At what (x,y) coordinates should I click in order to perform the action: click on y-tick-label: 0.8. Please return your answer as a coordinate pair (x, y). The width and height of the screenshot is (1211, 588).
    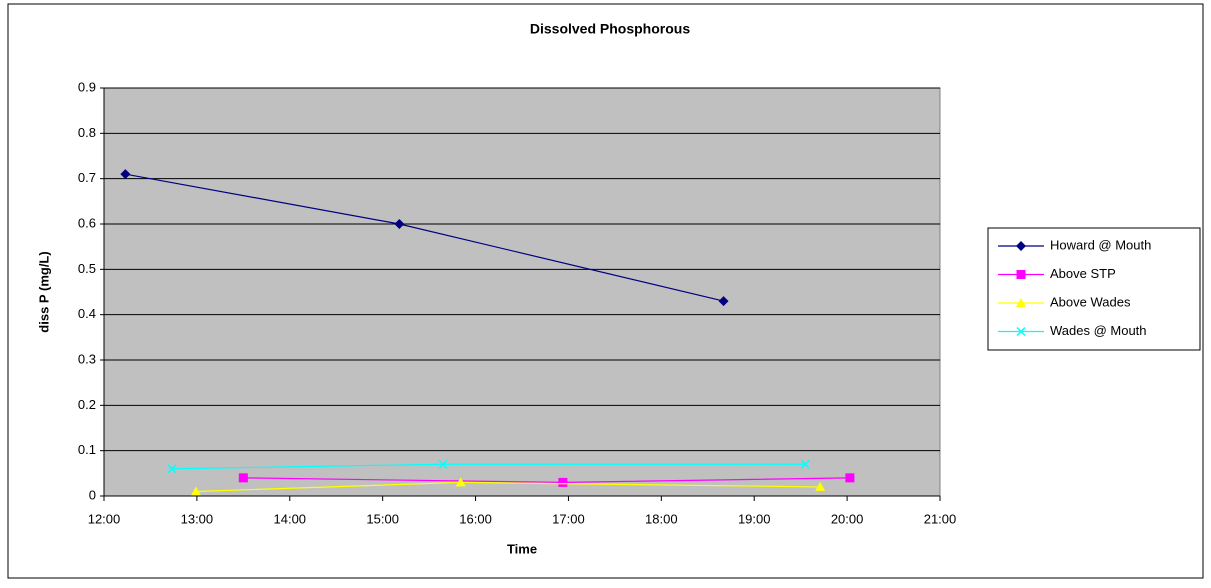
    Looking at the image, I should click on (87, 132).